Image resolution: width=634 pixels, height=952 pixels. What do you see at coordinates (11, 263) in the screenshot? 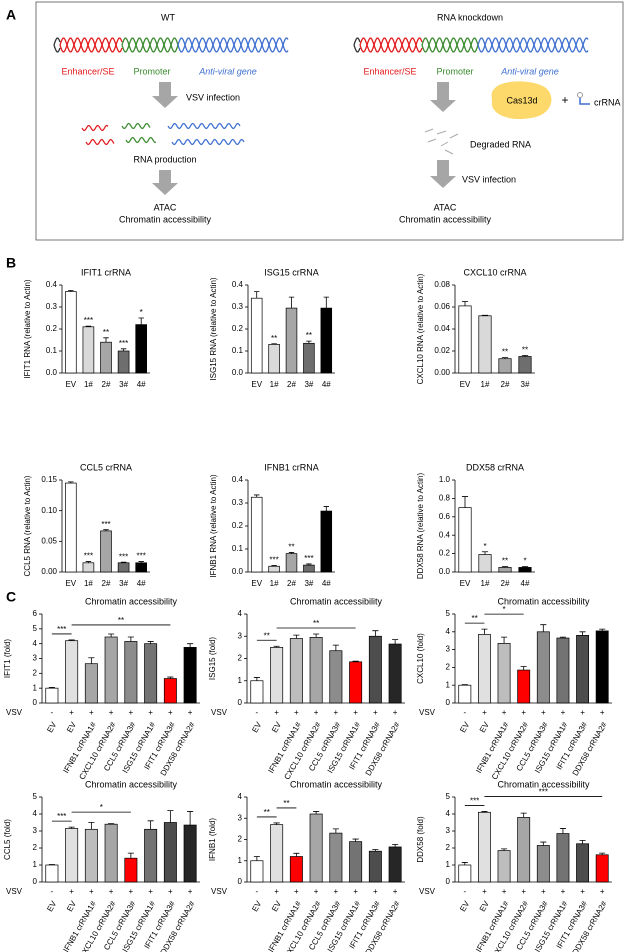
I see `panel-label: B` at bounding box center [11, 263].